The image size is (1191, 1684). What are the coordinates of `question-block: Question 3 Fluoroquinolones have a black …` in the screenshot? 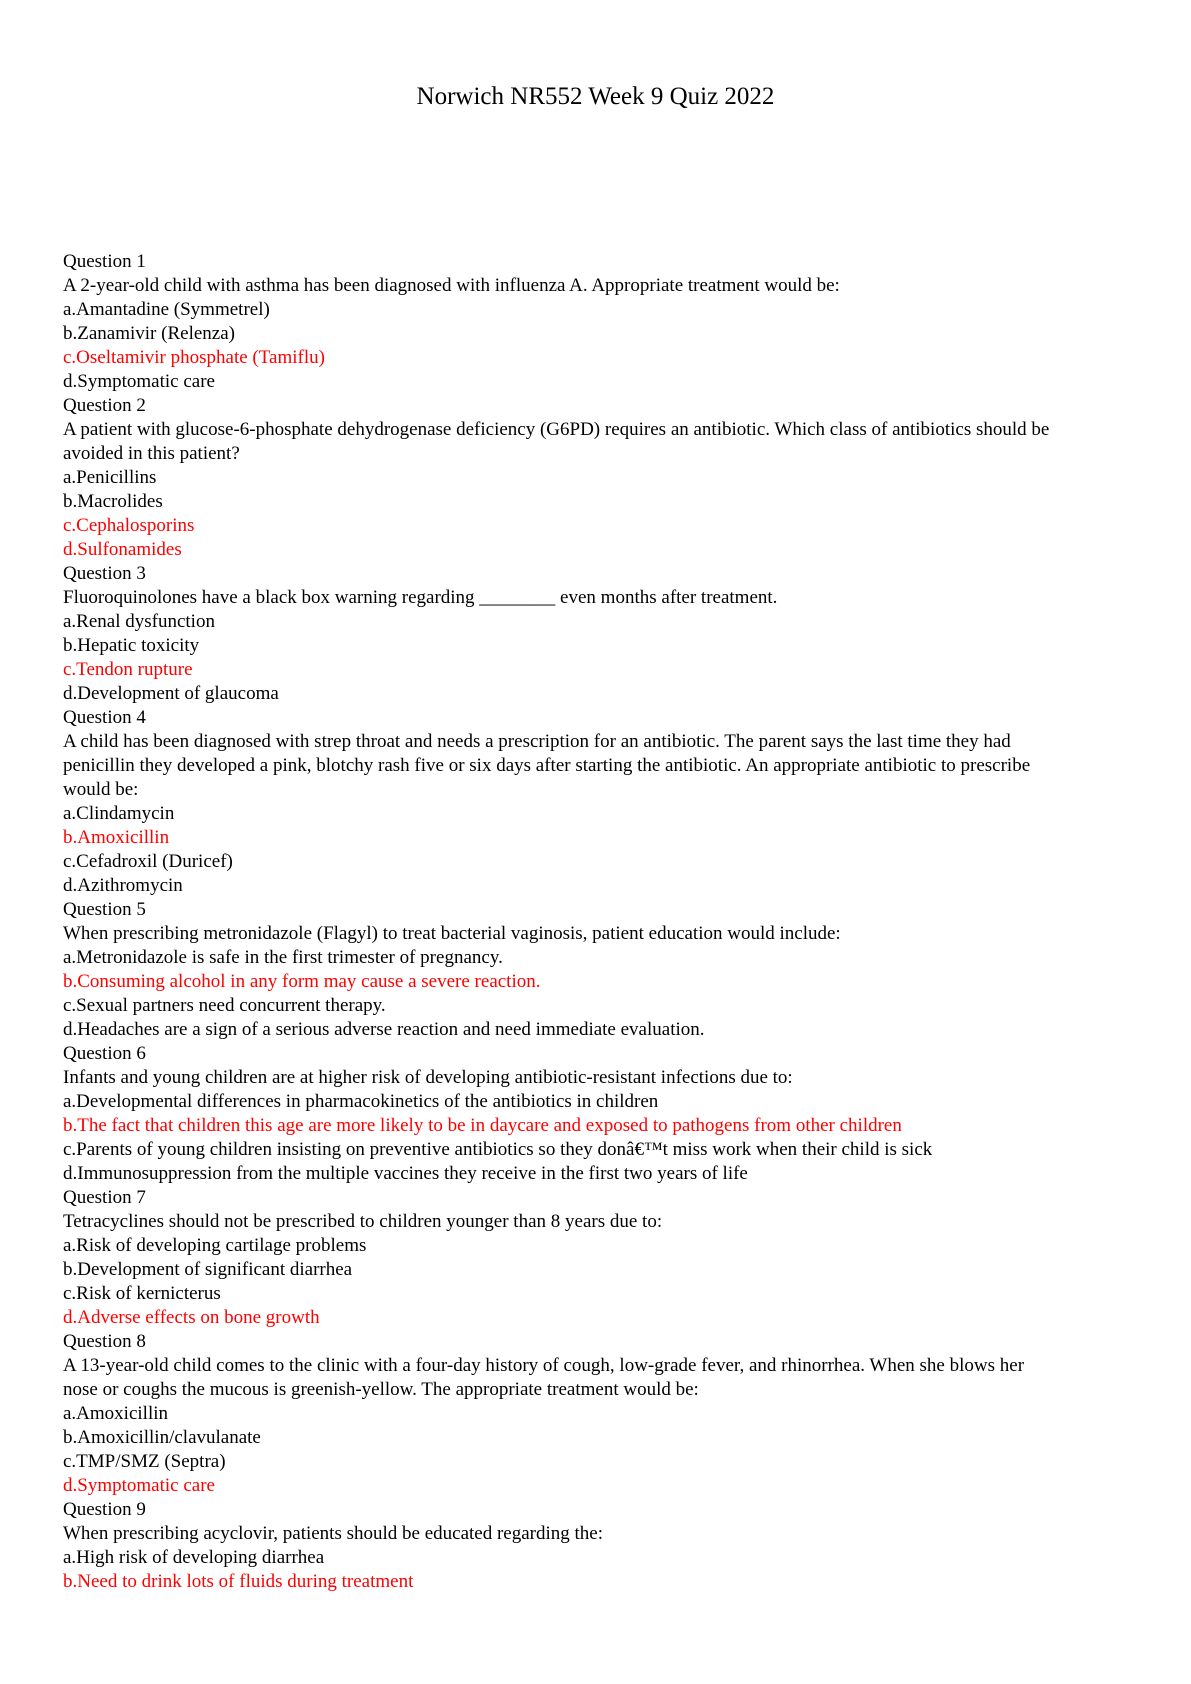 It's located at (610, 634).